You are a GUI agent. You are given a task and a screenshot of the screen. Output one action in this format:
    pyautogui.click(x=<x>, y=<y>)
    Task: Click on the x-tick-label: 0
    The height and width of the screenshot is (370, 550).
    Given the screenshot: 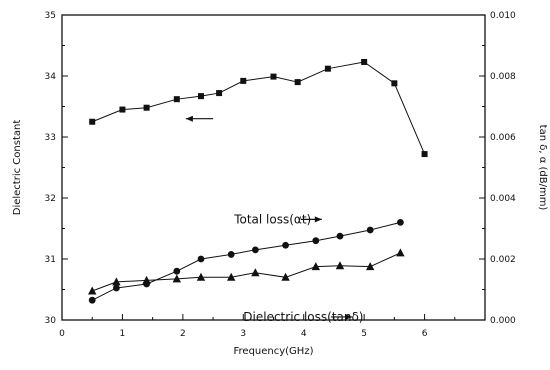 What is the action you would take?
    pyautogui.click(x=62, y=334)
    